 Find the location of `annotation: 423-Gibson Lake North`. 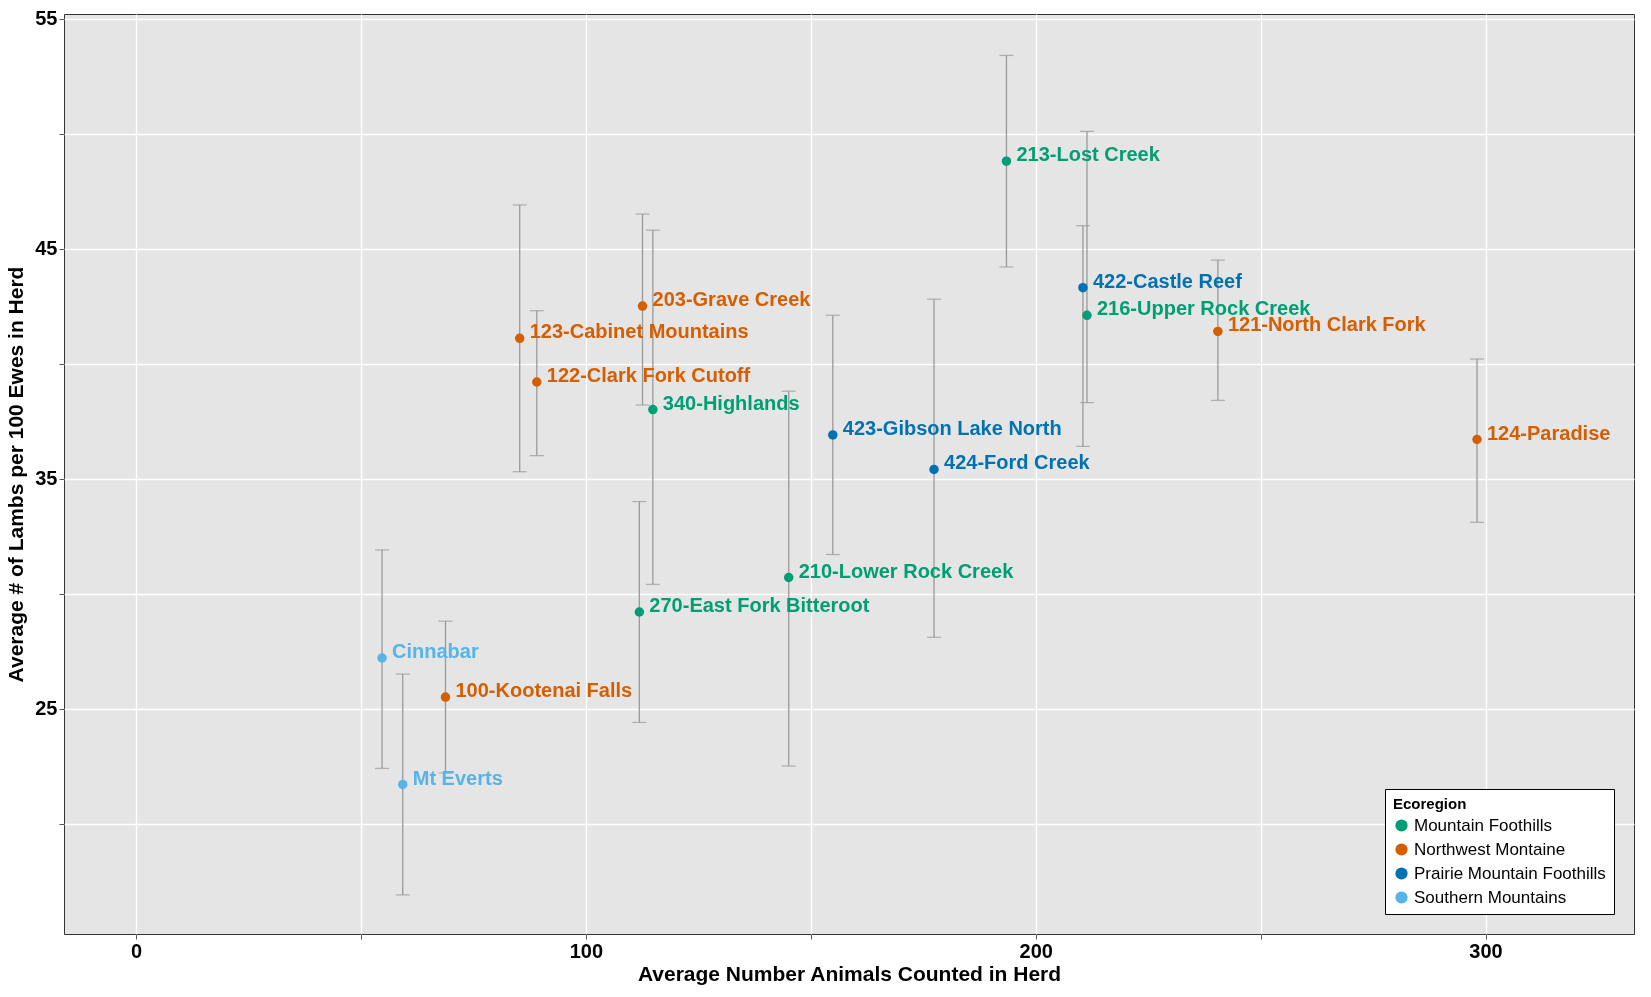

annotation: 423-Gibson Lake North is located at coordinates (952, 427).